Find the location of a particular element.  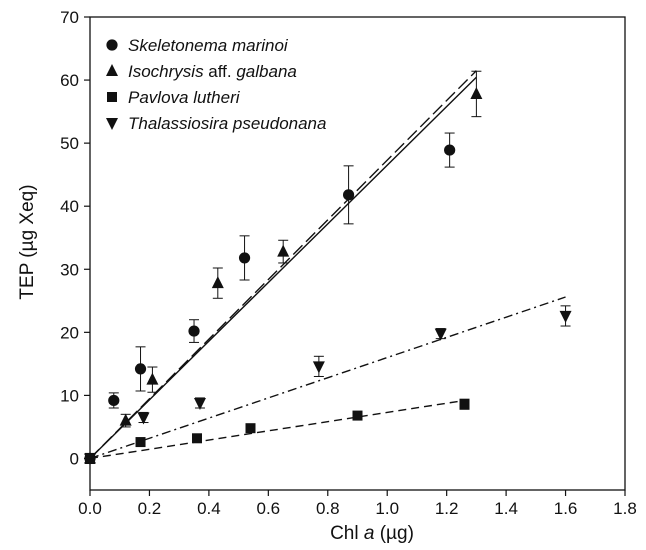

x-tick-label: 1.4 is located at coordinates (506, 508).